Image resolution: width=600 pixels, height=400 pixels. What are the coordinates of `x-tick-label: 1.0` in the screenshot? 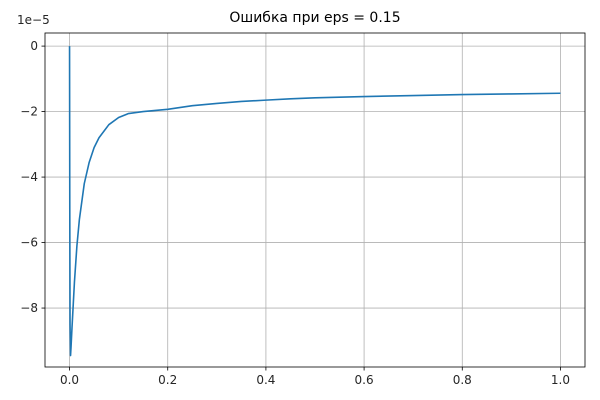 It's located at (560, 380).